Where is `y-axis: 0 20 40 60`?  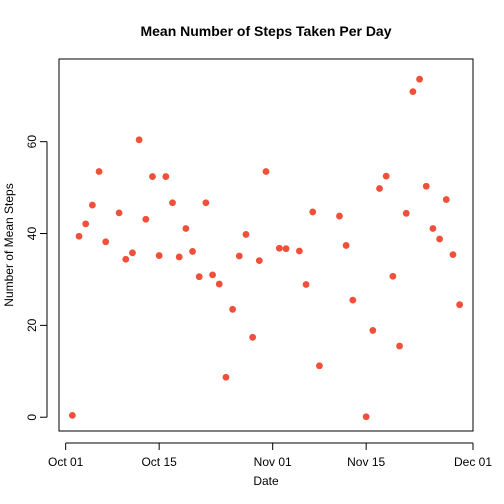
y-axis: 0 20 40 60 is located at coordinates (36, 278).